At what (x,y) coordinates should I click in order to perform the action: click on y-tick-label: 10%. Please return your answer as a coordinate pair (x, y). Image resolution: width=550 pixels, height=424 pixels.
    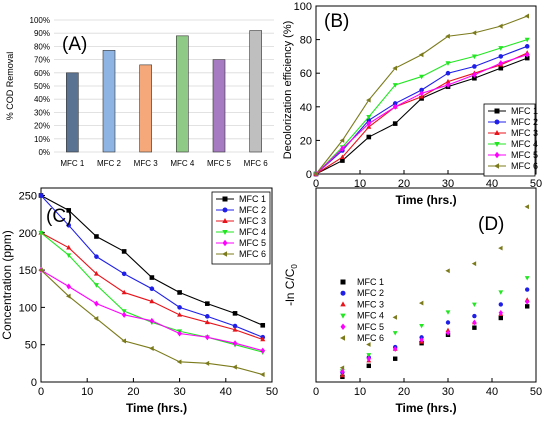
    Looking at the image, I should click on (42, 139).